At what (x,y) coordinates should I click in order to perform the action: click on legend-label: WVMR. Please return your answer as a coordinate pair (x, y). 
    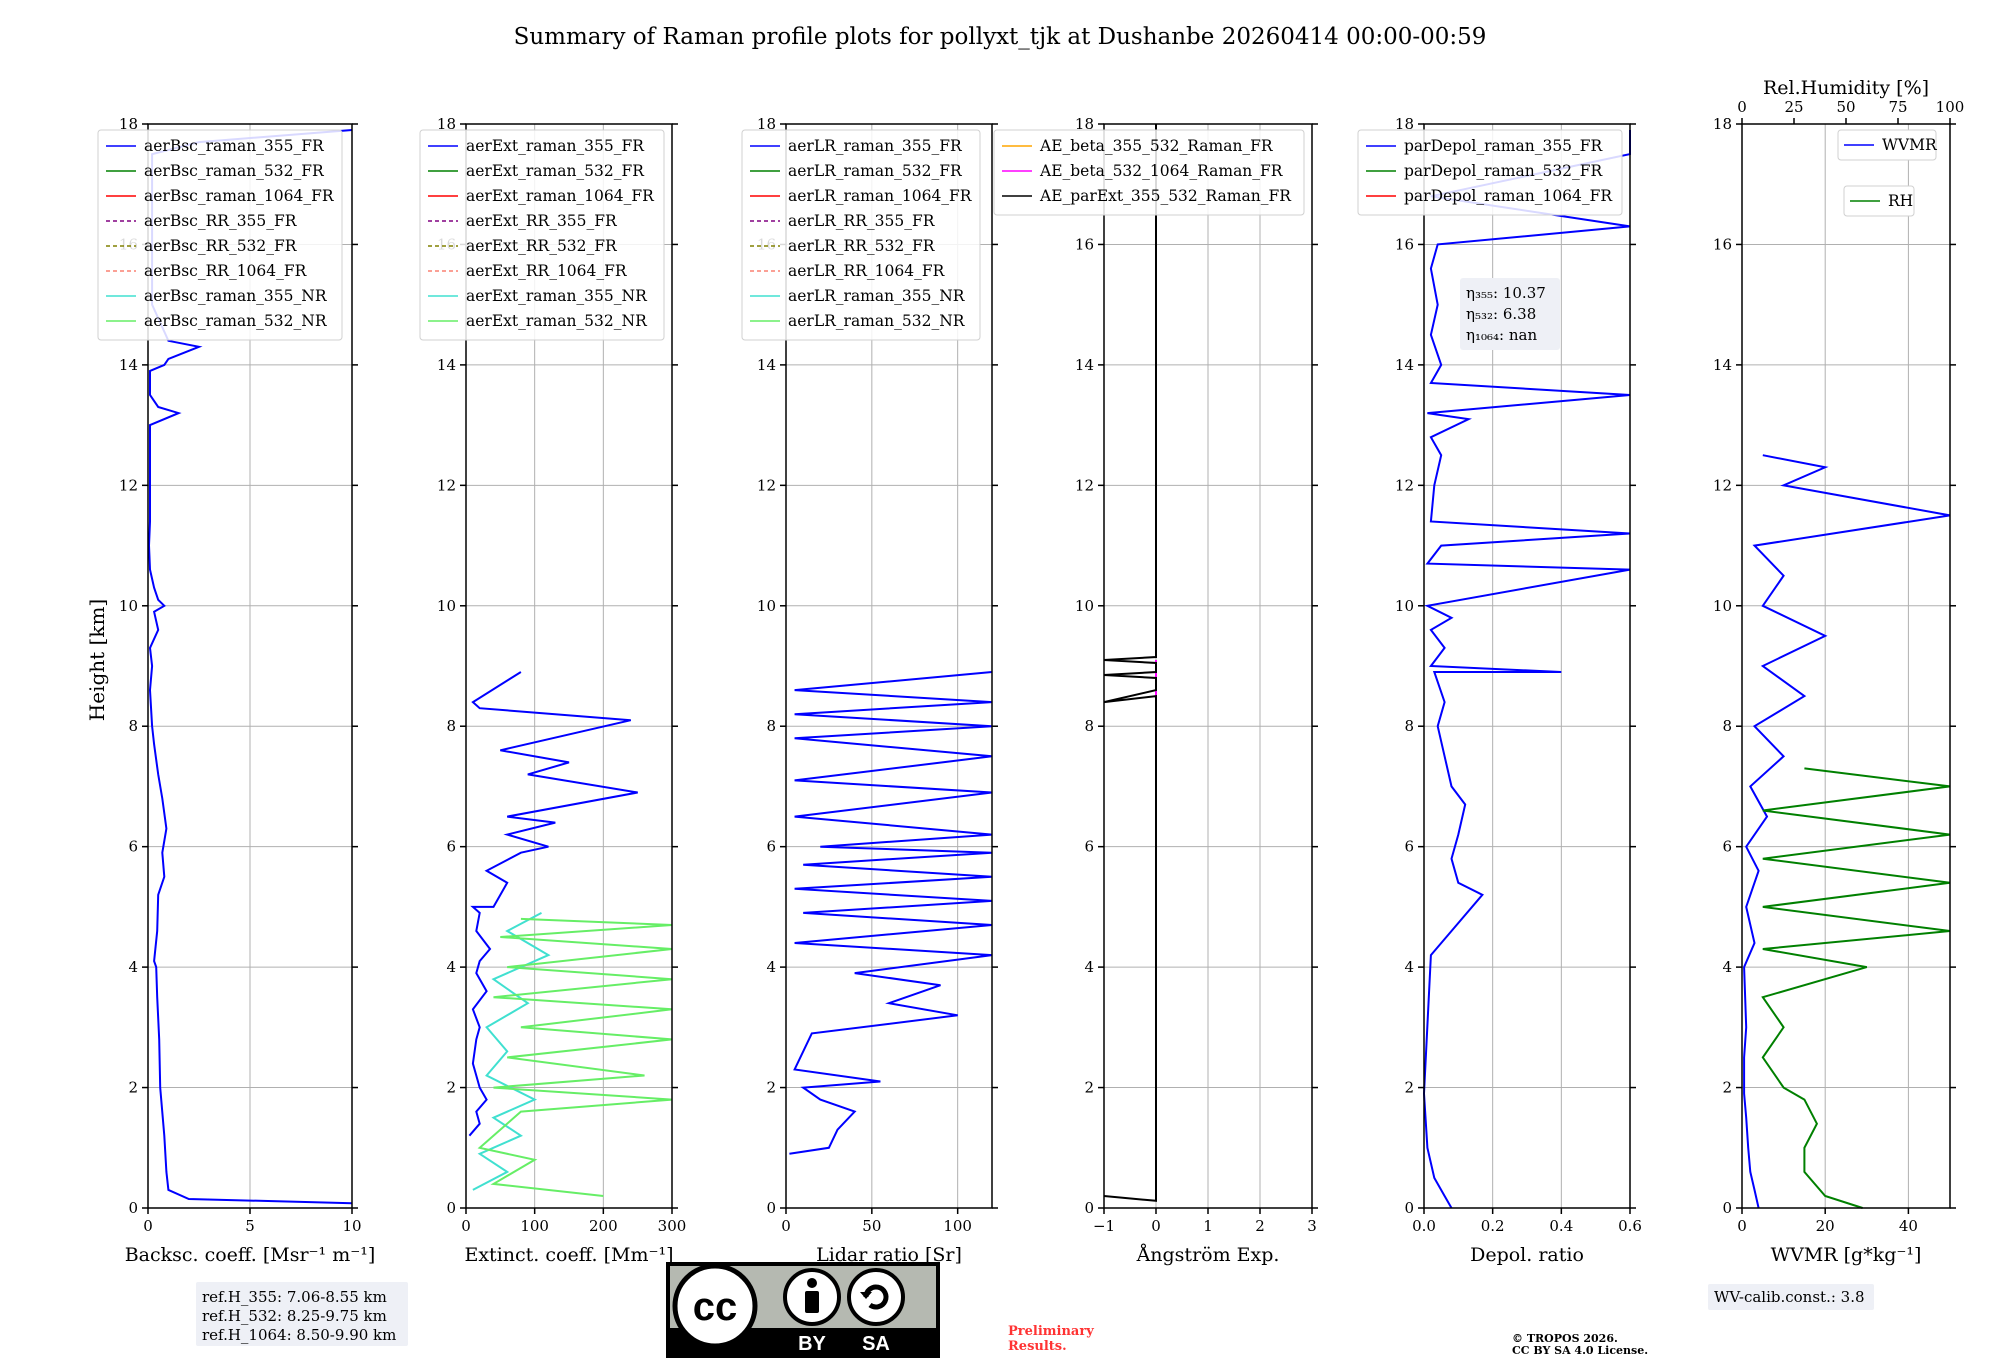
    Looking at the image, I should click on (1910, 145).